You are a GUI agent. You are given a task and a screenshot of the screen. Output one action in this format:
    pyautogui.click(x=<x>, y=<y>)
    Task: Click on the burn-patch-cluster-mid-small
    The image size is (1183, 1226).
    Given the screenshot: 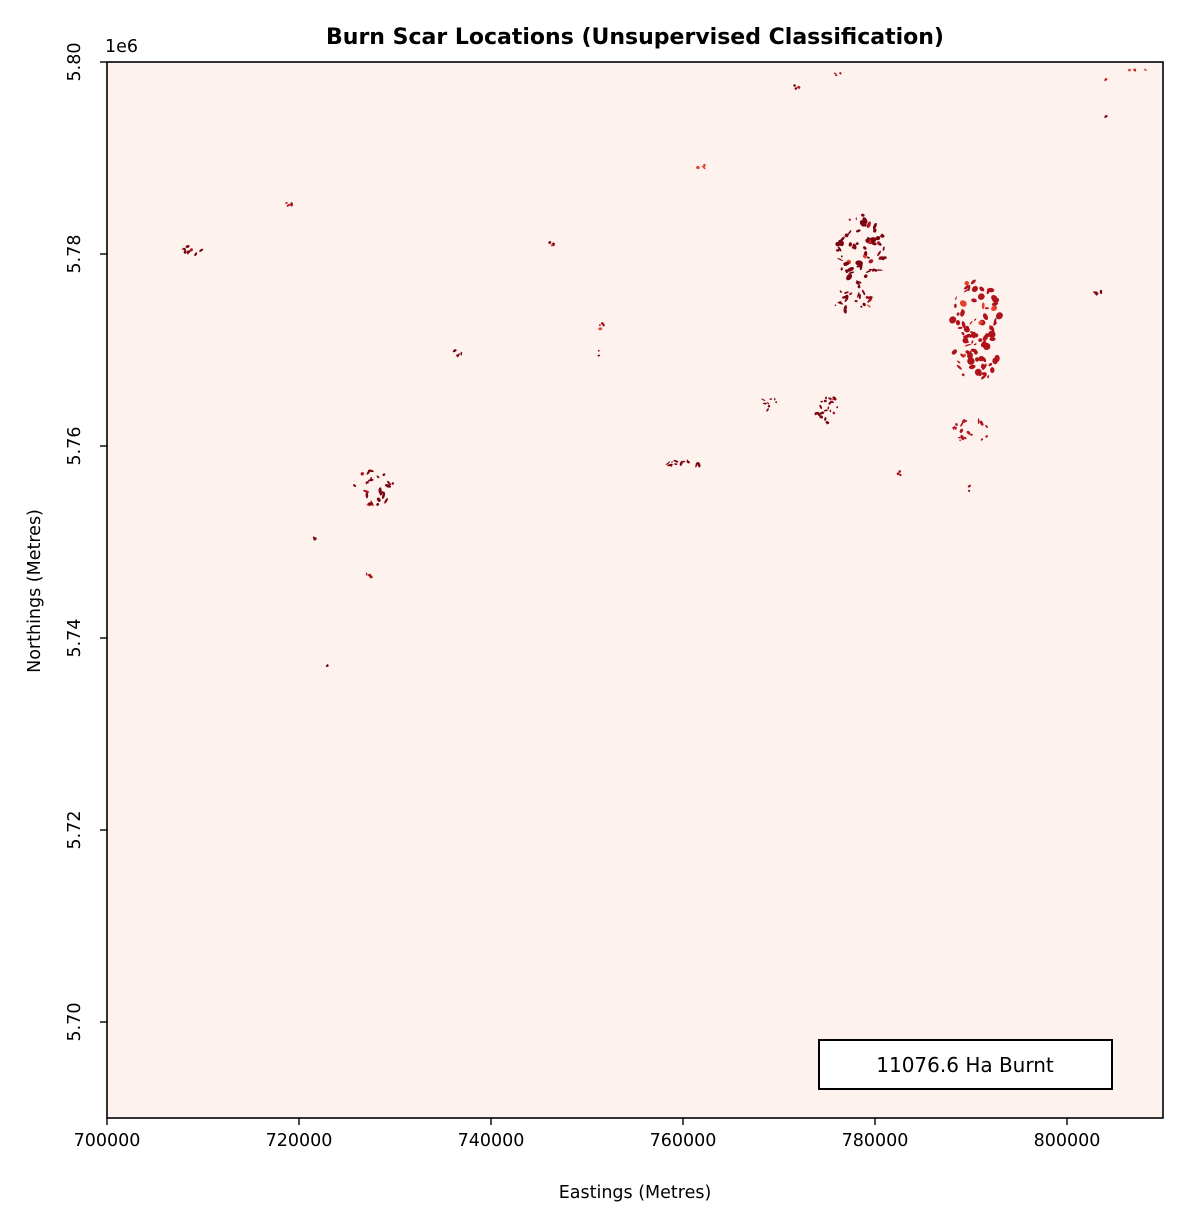 What is the action you would take?
    pyautogui.click(x=769, y=404)
    